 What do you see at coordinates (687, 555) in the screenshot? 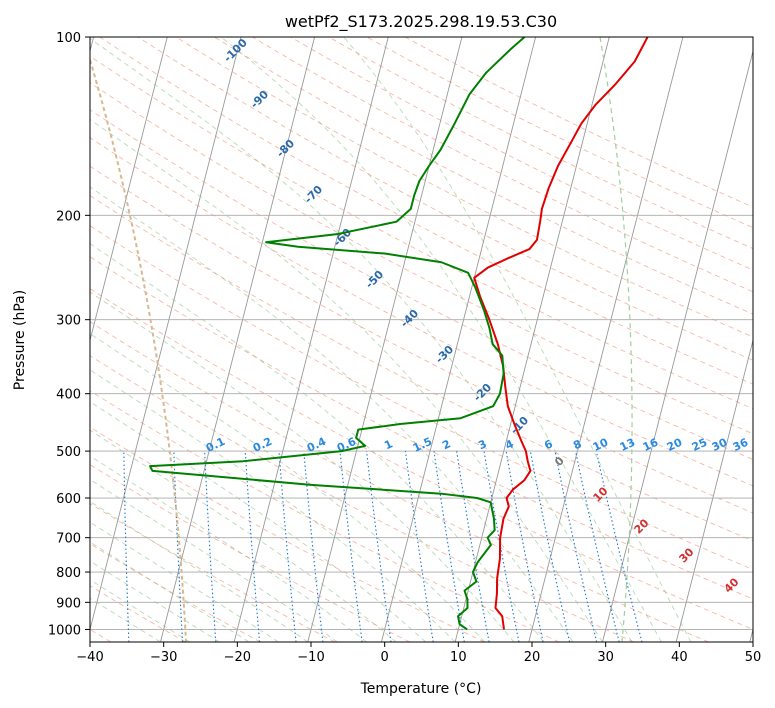
I see `dry-adiabat-label: 30` at bounding box center [687, 555].